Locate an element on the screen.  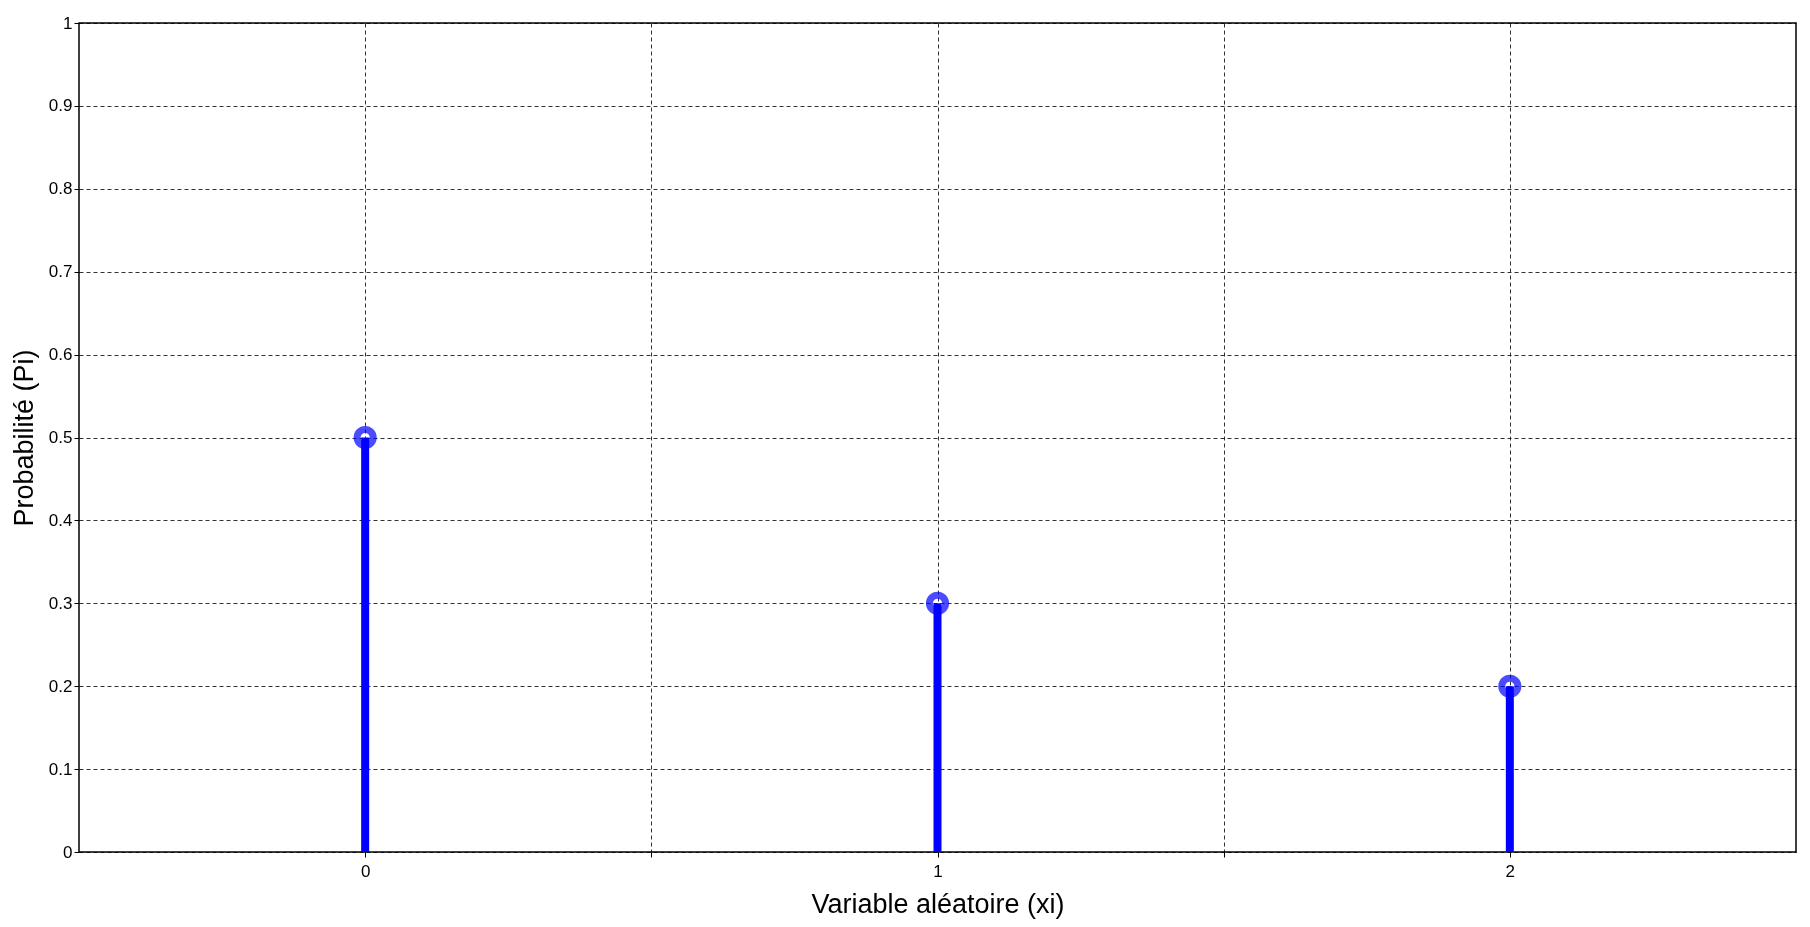
y-axis-title: Probabilité (Pi) is located at coordinates (23, 438).